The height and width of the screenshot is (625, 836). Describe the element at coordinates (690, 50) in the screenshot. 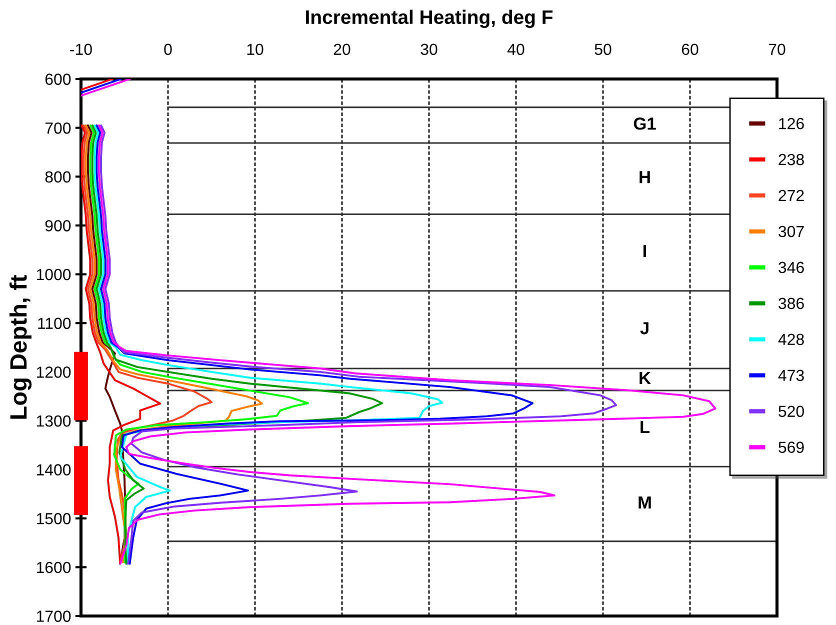

I see `x-tick-label: 60` at that location.